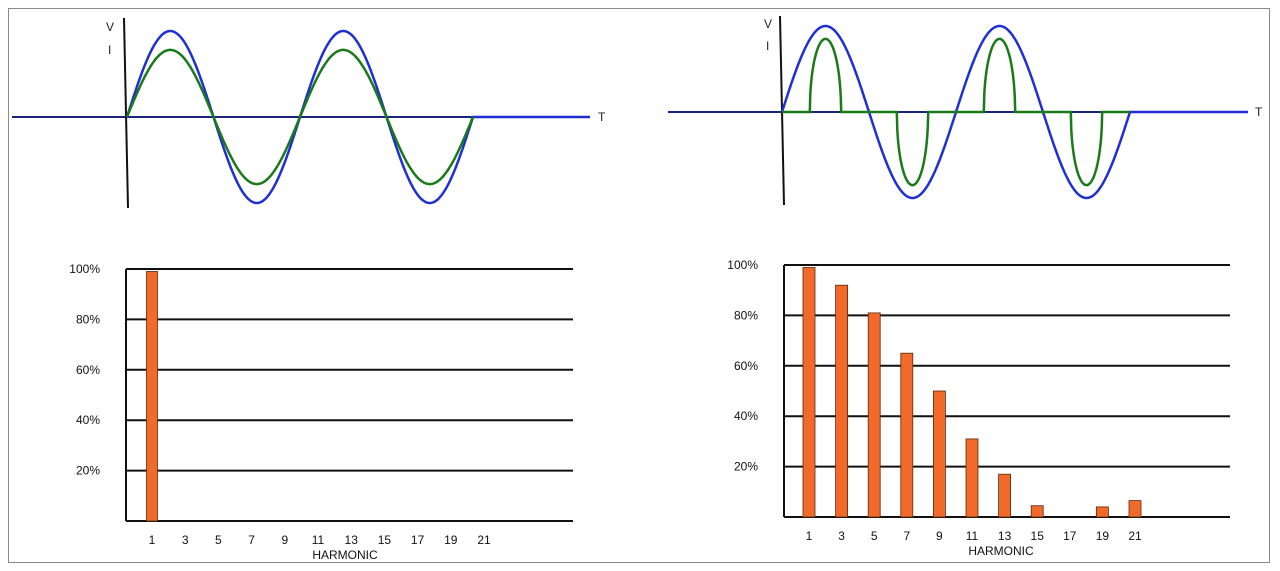 The image size is (1280, 571). I want to click on voltage-curve, so click(1014, 112).